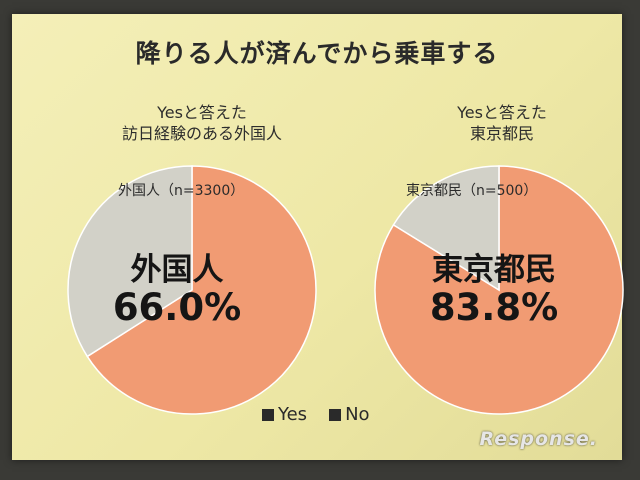 Image resolution: width=640 pixels, height=480 pixels. What do you see at coordinates (317, 53) in the screenshot?
I see `chart-title: 降りる人が済んでから乗車する` at bounding box center [317, 53].